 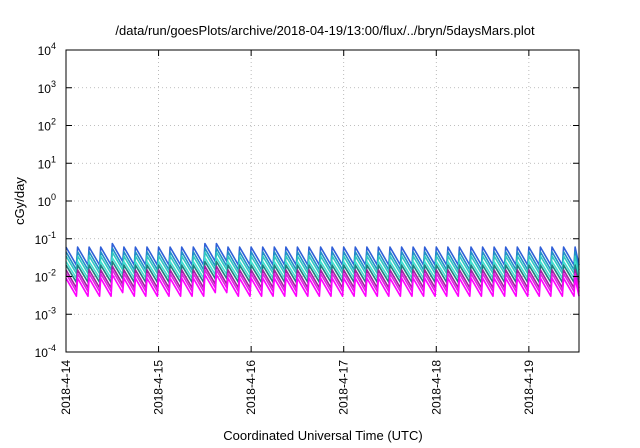 What do you see at coordinates (47, 200) in the screenshot?
I see `y-tick-label: 10⁰` at bounding box center [47, 200].